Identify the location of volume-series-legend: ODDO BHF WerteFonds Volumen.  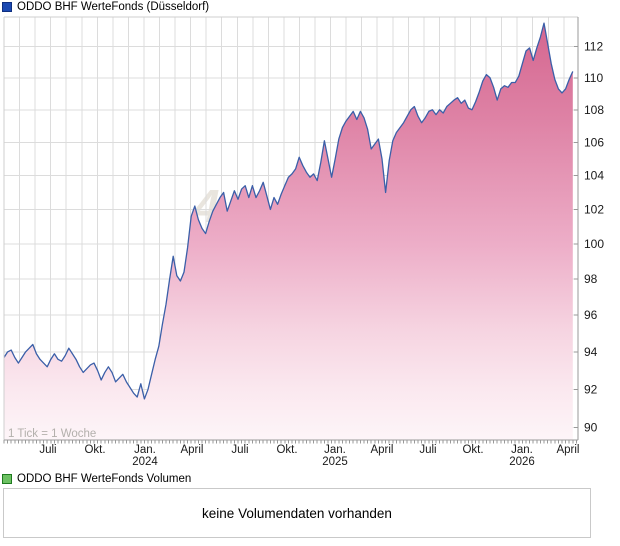
(96, 479).